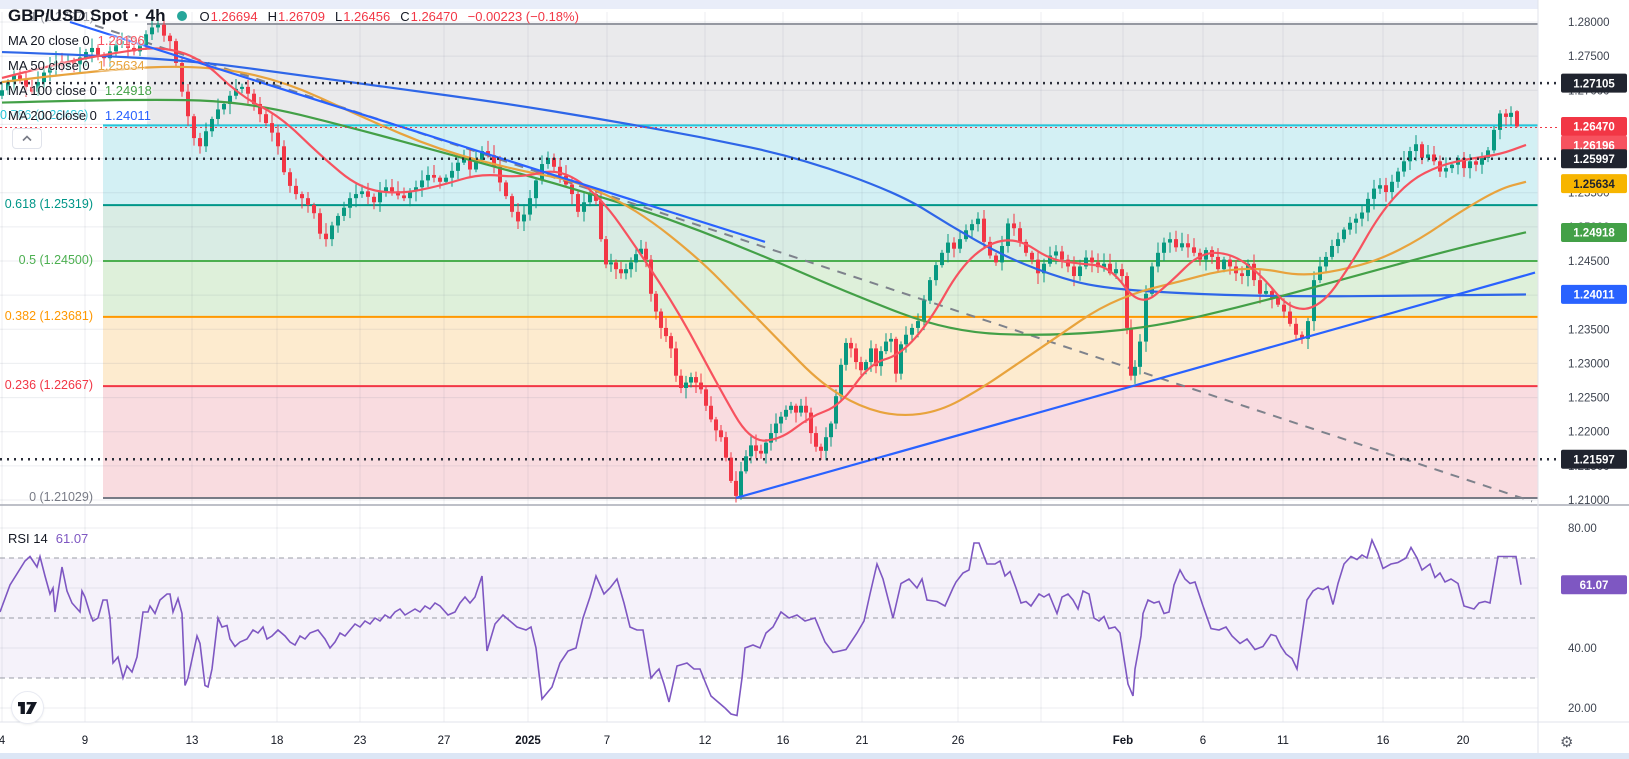 The height and width of the screenshot is (759, 1629). I want to click on rsi-badge-label: 61.07, so click(1594, 586).